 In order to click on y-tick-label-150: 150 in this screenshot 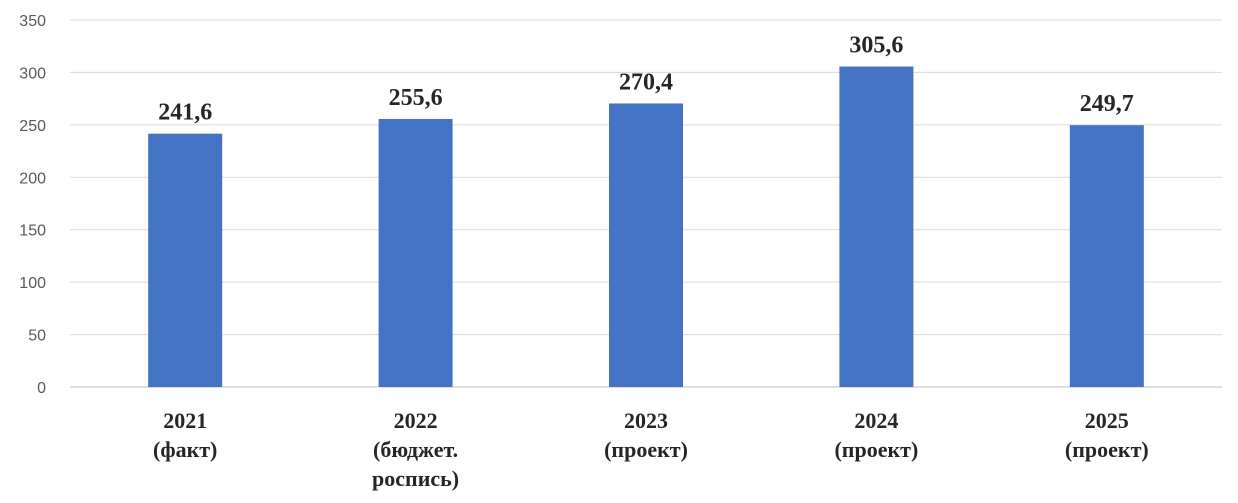, I will do `click(32, 231)`.